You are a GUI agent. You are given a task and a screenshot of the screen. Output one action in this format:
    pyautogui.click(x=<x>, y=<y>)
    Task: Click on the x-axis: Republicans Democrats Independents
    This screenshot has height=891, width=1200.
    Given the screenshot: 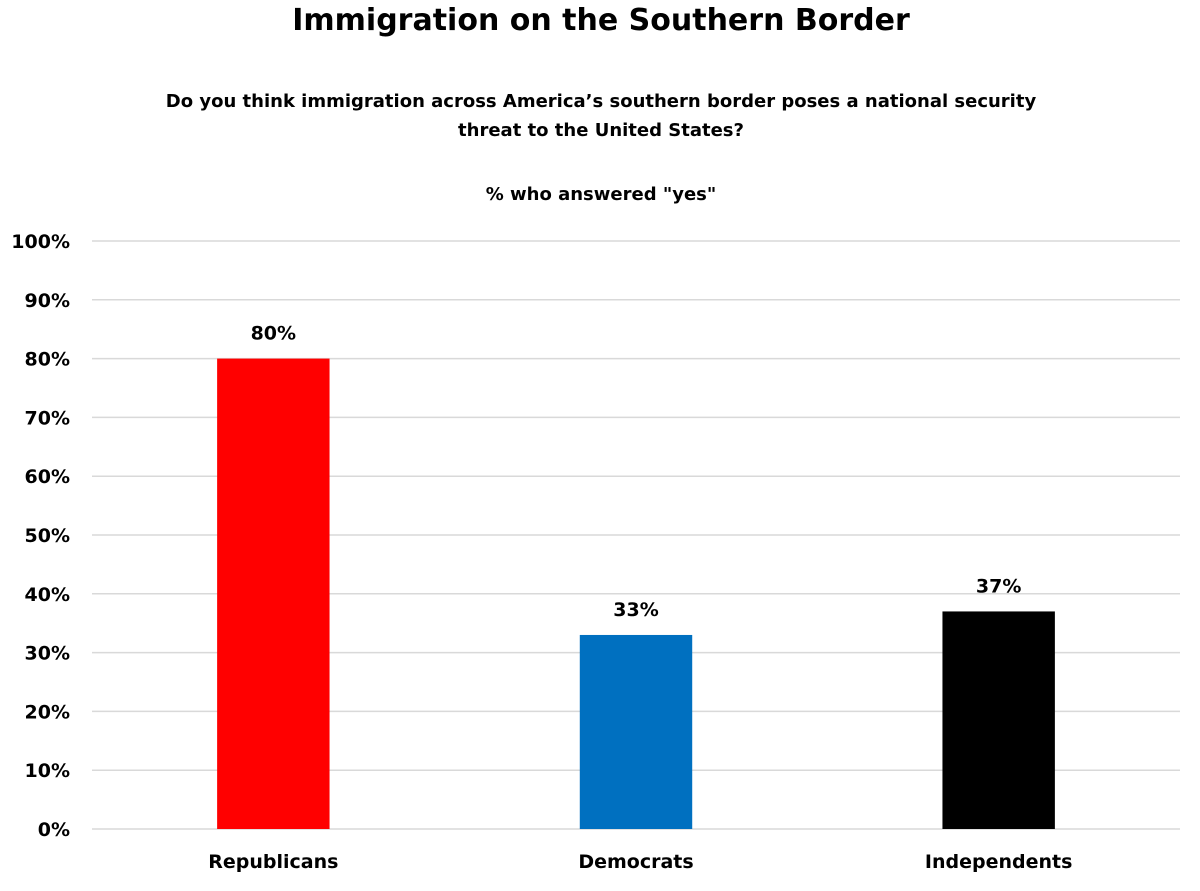 What is the action you would take?
    pyautogui.click(x=640, y=862)
    